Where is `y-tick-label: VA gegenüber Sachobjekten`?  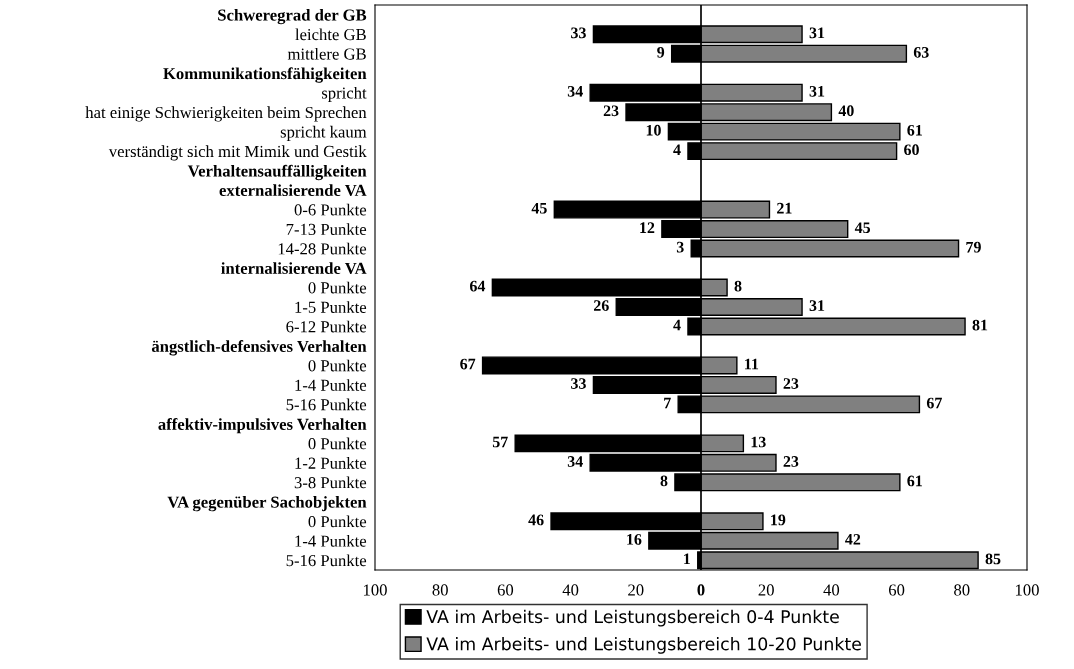 y-tick-label: VA gegenüber Sachobjekten is located at coordinates (267, 504).